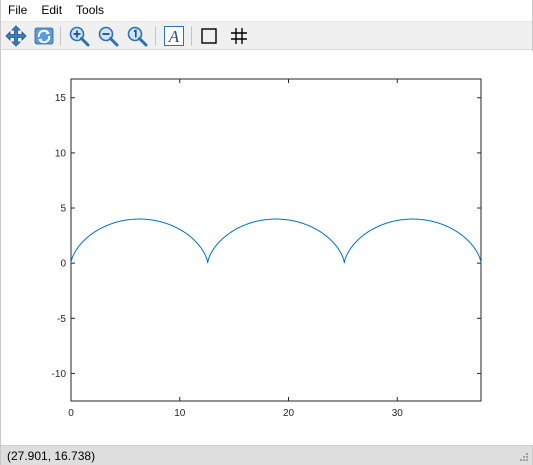 This screenshot has height=465, width=533. Describe the element at coordinates (61, 98) in the screenshot. I see `y-tick-label: 15` at that location.